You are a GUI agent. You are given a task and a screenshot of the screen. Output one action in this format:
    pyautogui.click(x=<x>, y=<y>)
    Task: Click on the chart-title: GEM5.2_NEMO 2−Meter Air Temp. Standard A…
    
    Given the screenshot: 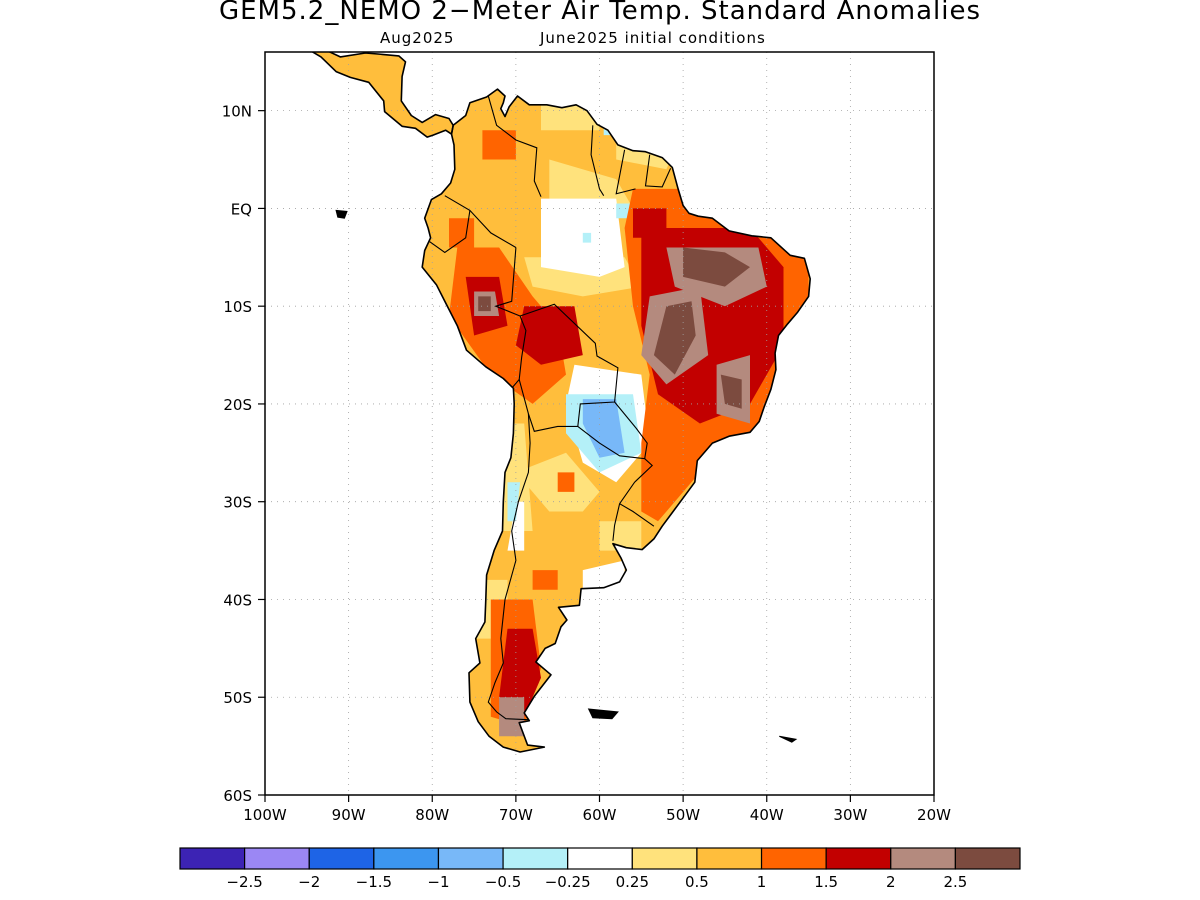 What is the action you would take?
    pyautogui.click(x=600, y=13)
    